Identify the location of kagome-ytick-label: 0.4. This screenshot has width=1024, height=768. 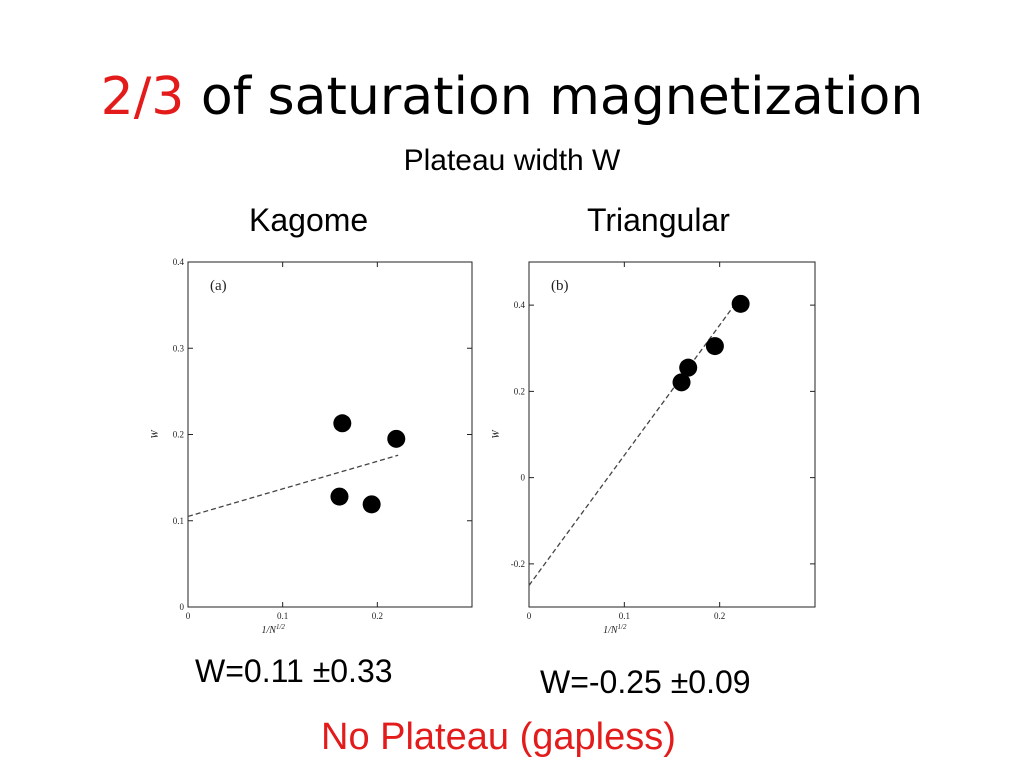
(179, 262).